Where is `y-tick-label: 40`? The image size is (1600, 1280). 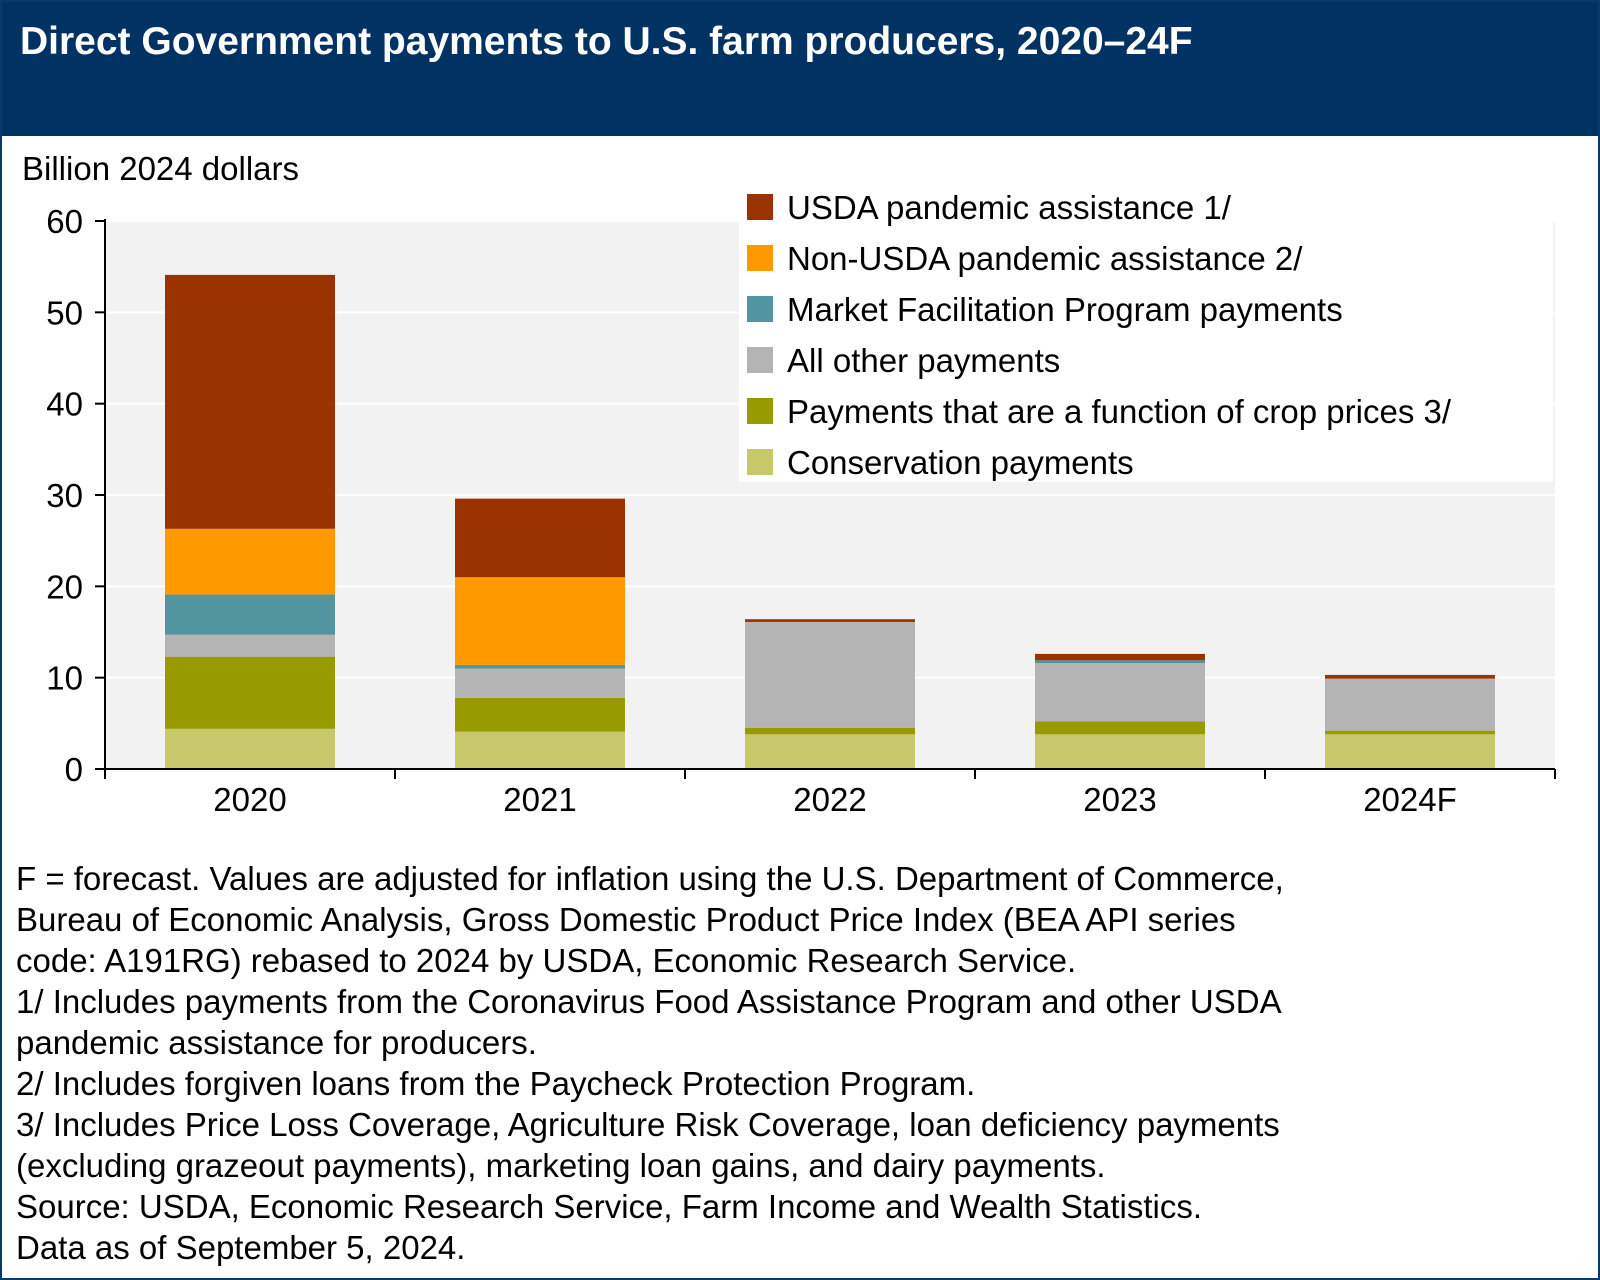 y-tick-label: 40 is located at coordinates (64, 404).